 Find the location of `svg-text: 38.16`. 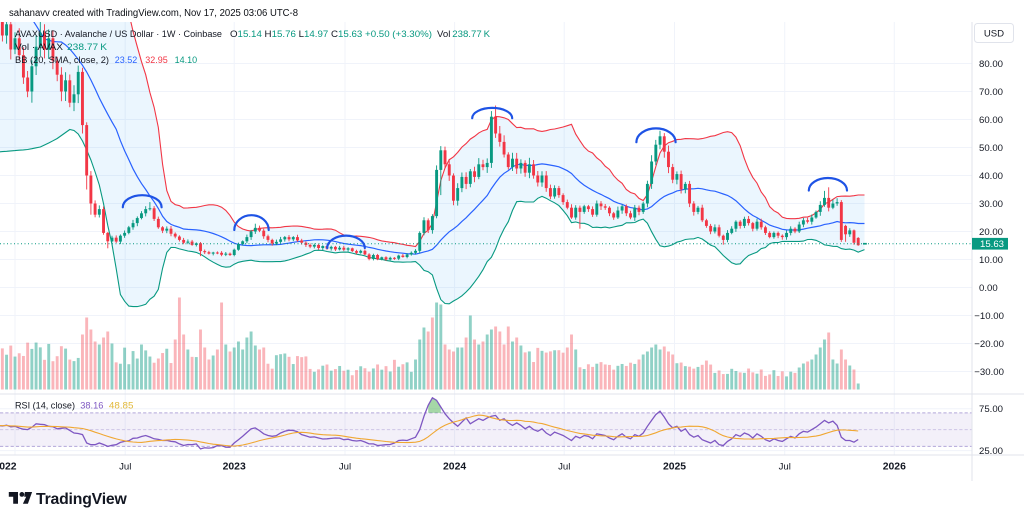

svg-text: 38.16 is located at coordinates (91, 405).